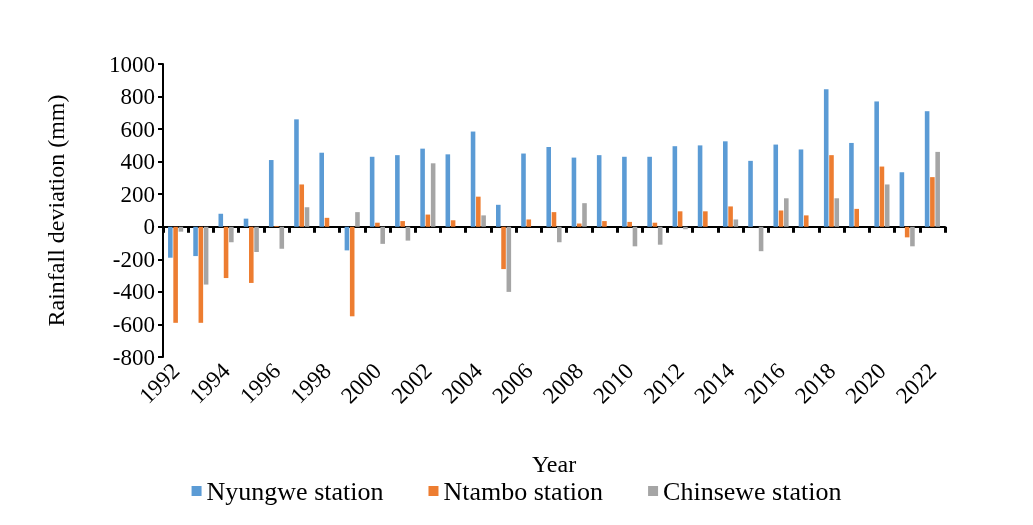 Image resolution: width=1033 pixels, height=525 pixels. What do you see at coordinates (132, 64) in the screenshot?
I see `y-tick-label: 1000` at bounding box center [132, 64].